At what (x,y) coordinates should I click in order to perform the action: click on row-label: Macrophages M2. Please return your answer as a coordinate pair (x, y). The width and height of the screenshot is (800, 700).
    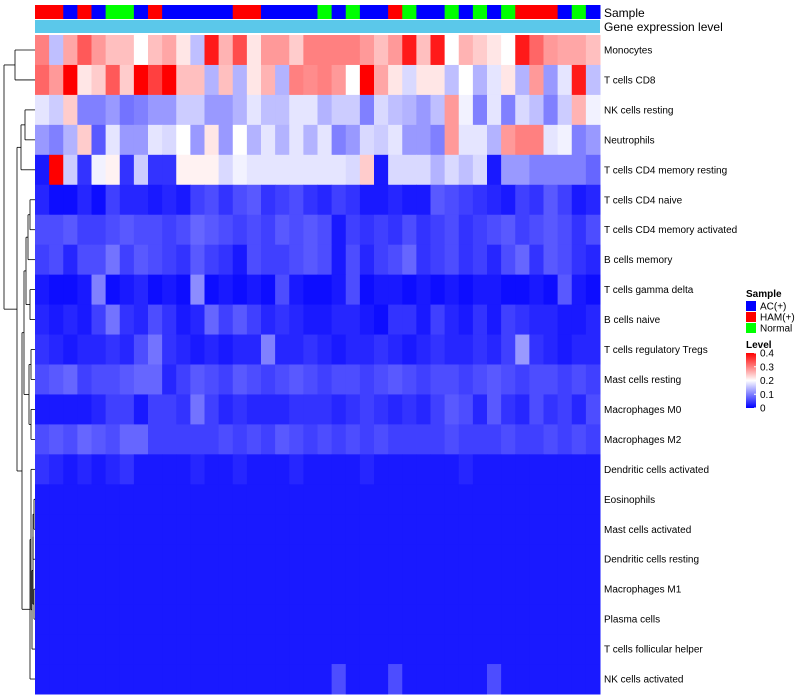
    Looking at the image, I should click on (643, 440).